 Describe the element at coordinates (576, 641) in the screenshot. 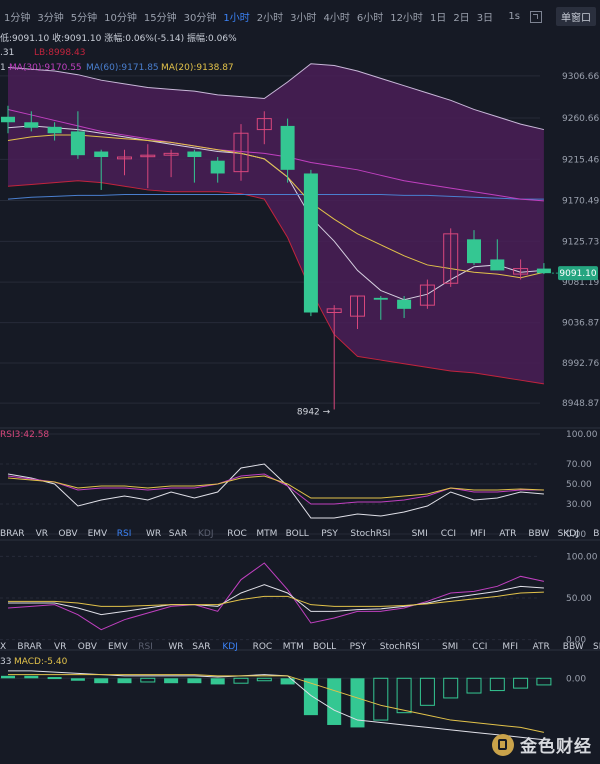

I see `kdj-tick-label: 0.00` at that location.